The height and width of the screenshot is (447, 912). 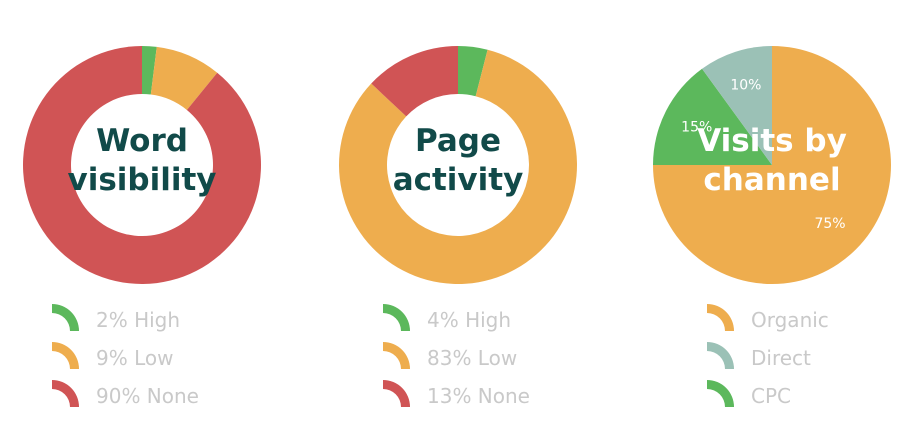 I want to click on chart-title-line: Page, so click(x=458, y=141).